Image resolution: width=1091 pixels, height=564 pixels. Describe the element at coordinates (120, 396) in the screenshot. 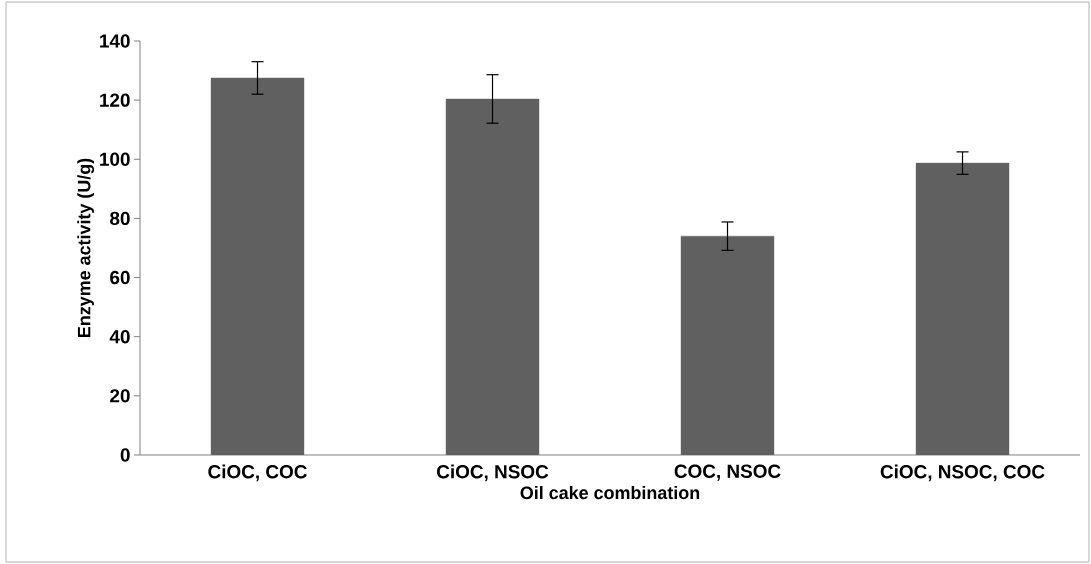

I see `y-tick-label: 20` at that location.